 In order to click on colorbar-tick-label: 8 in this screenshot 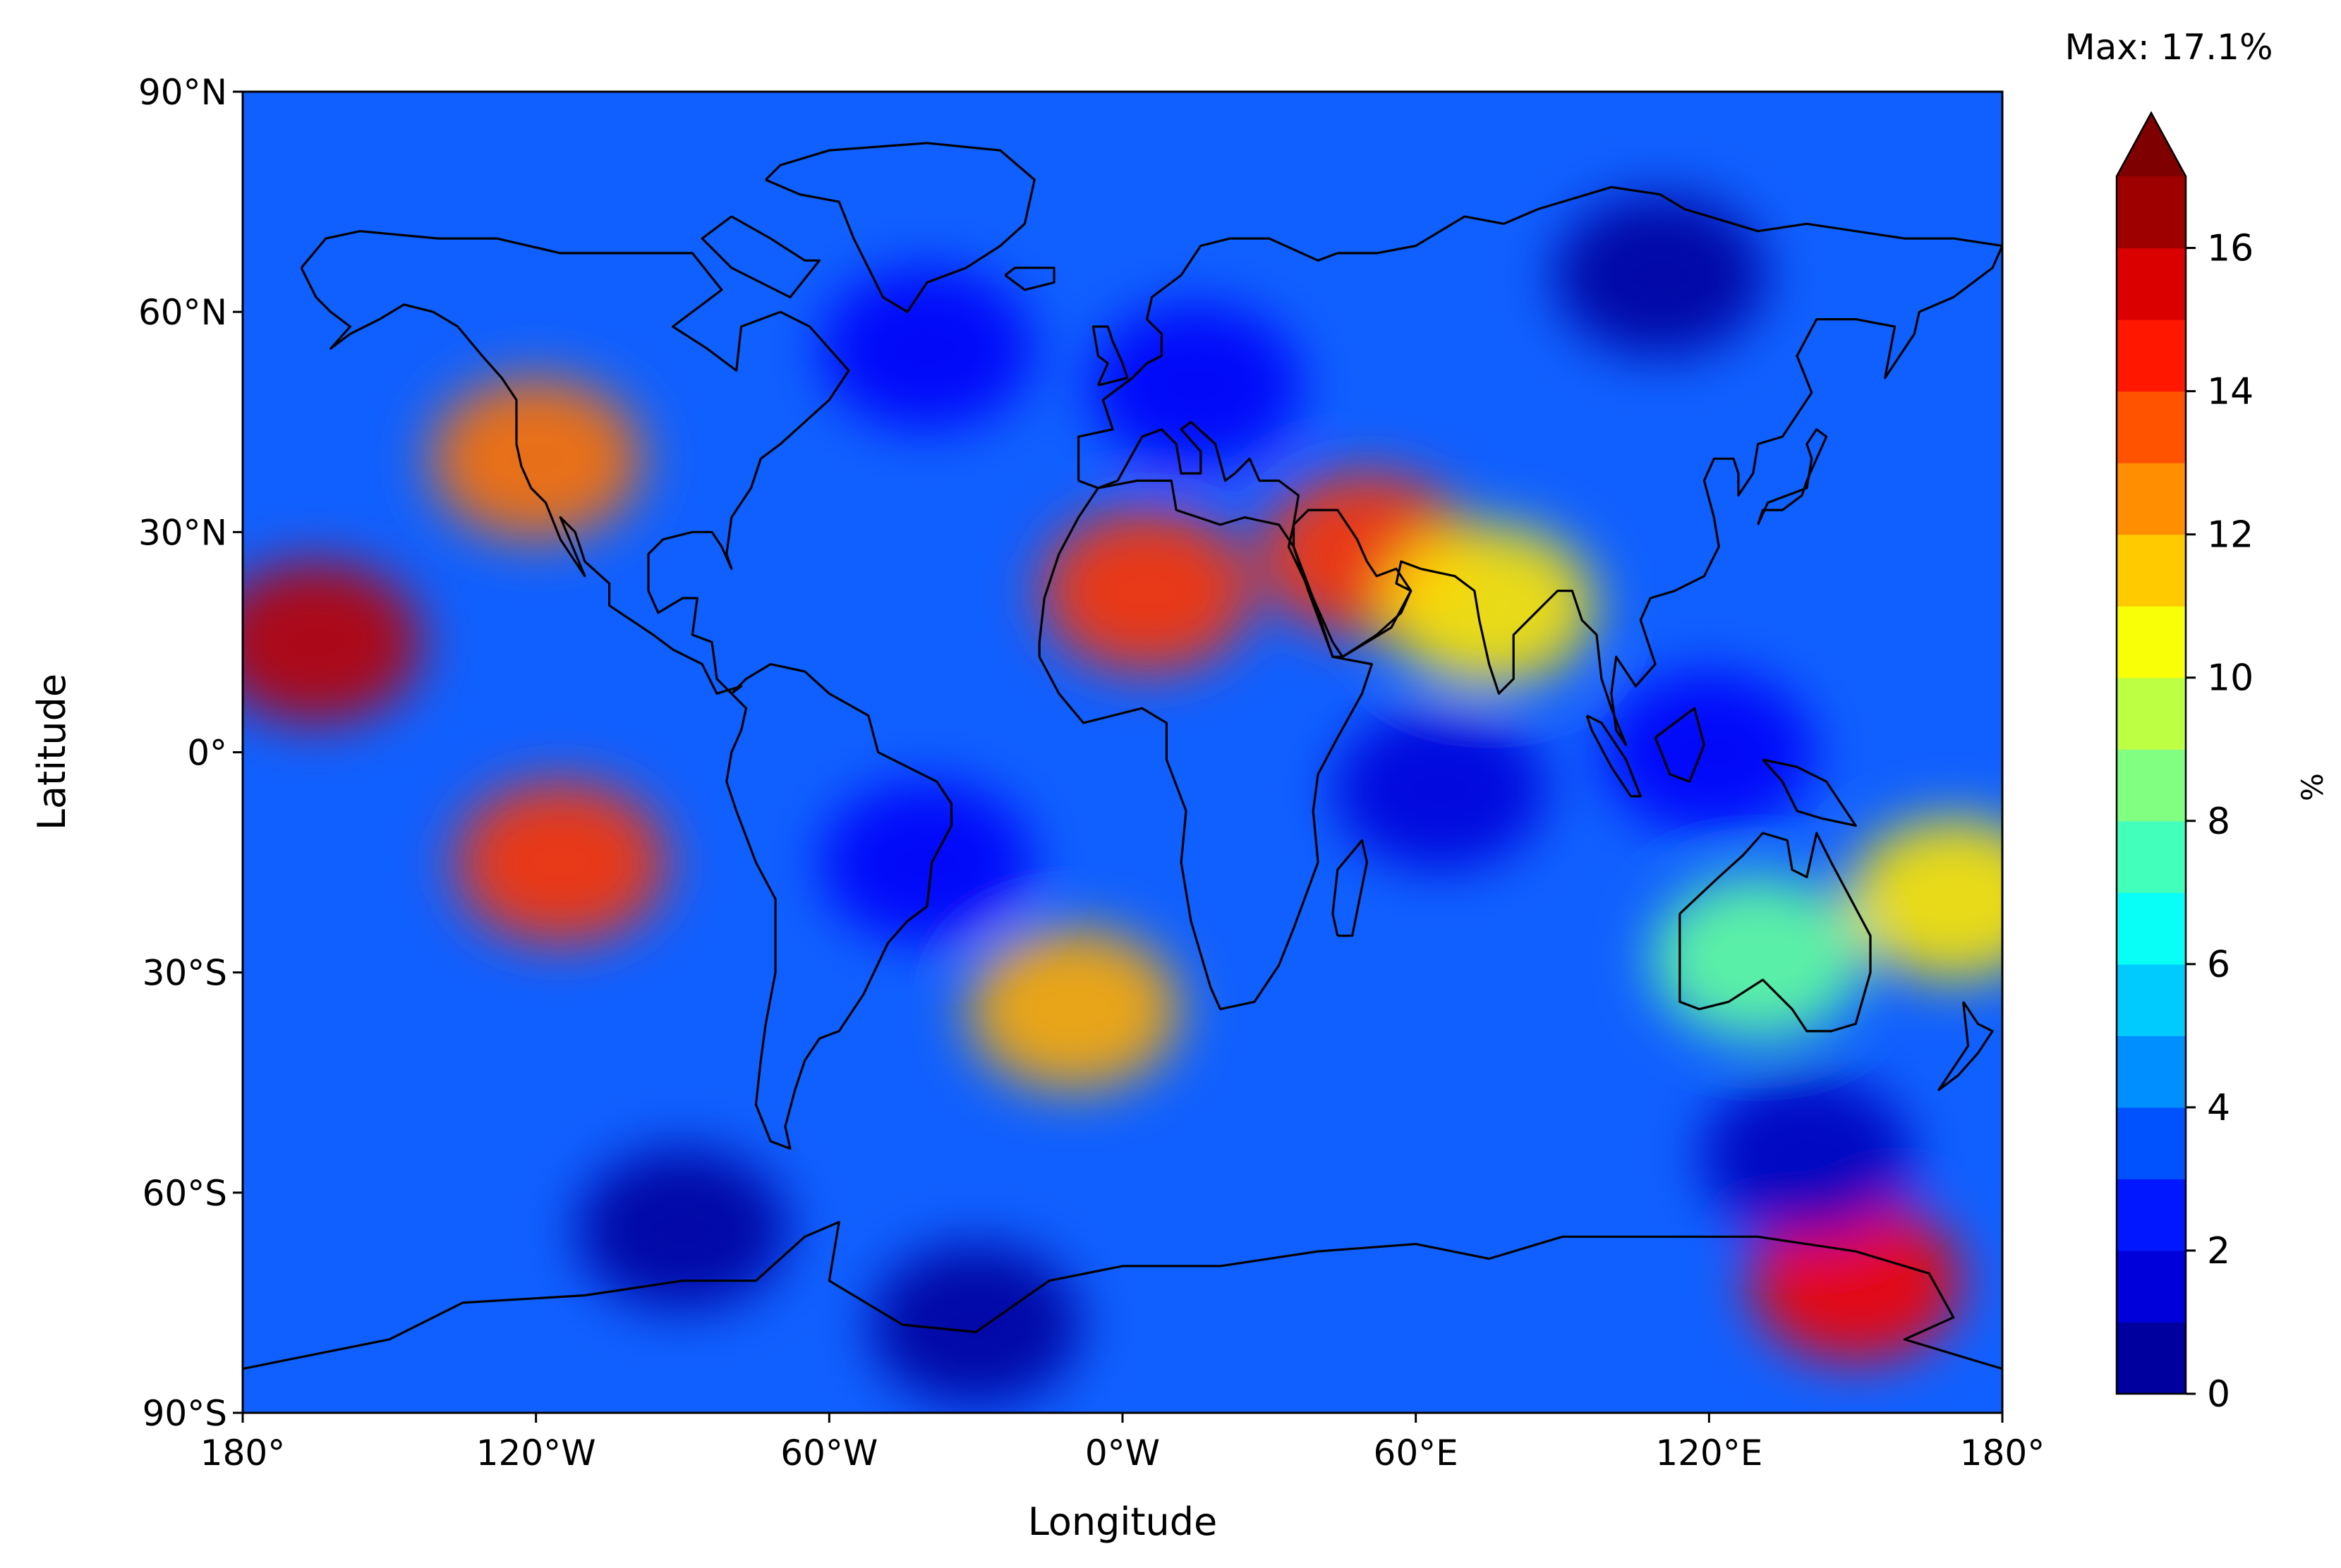, I will do `click(2218, 822)`.